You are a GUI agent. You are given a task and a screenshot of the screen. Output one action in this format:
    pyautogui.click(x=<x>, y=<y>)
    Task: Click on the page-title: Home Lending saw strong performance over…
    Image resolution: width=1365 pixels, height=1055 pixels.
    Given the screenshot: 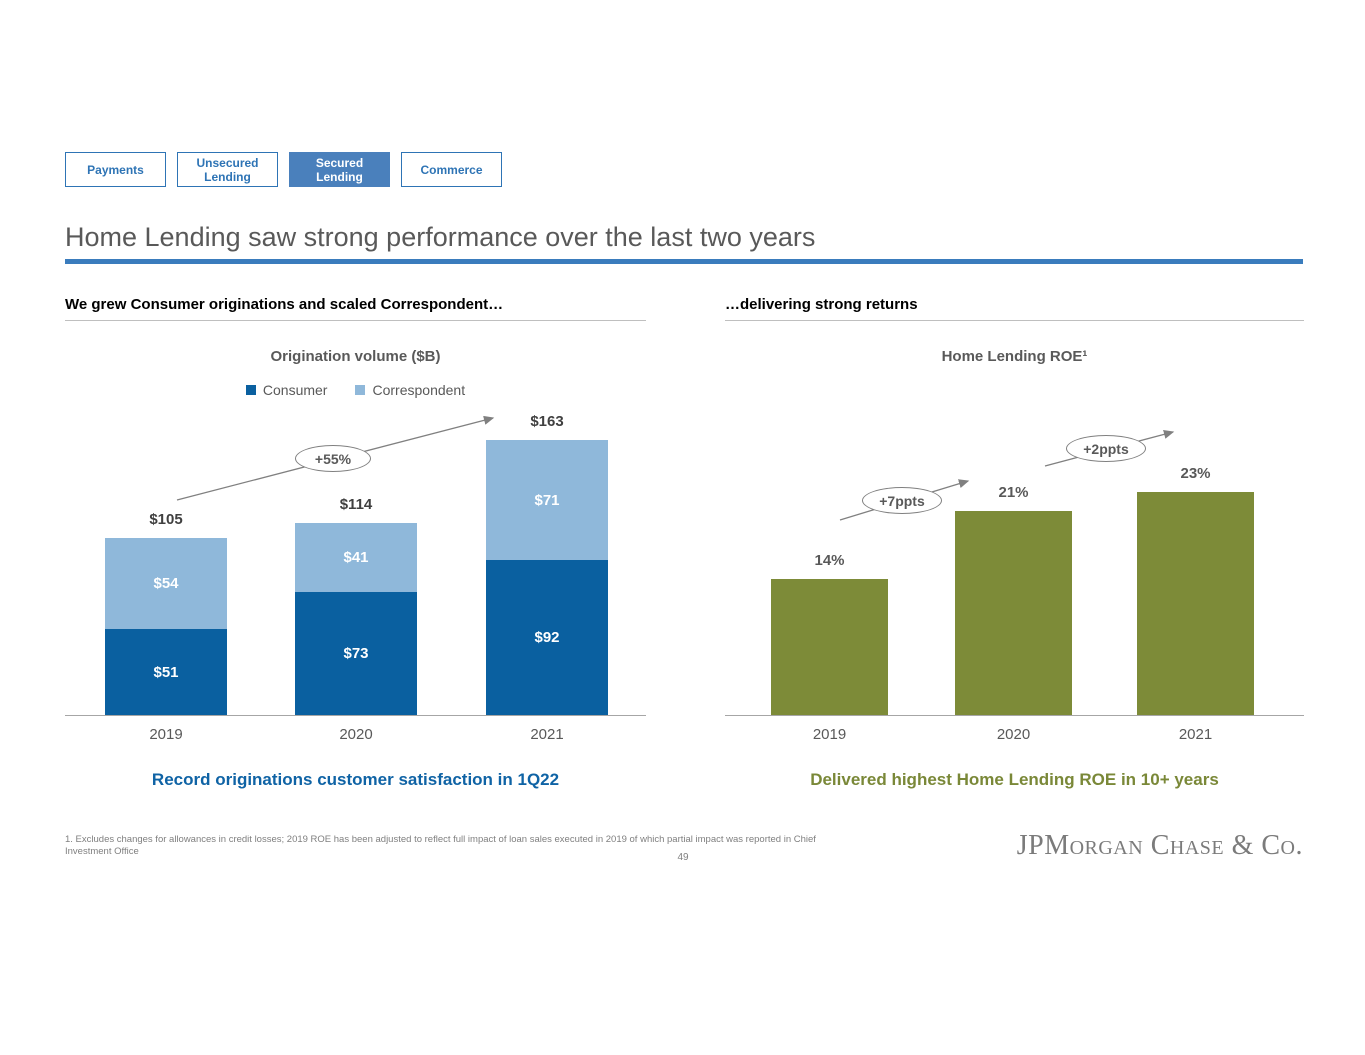 What is the action you would take?
    pyautogui.click(x=440, y=237)
    